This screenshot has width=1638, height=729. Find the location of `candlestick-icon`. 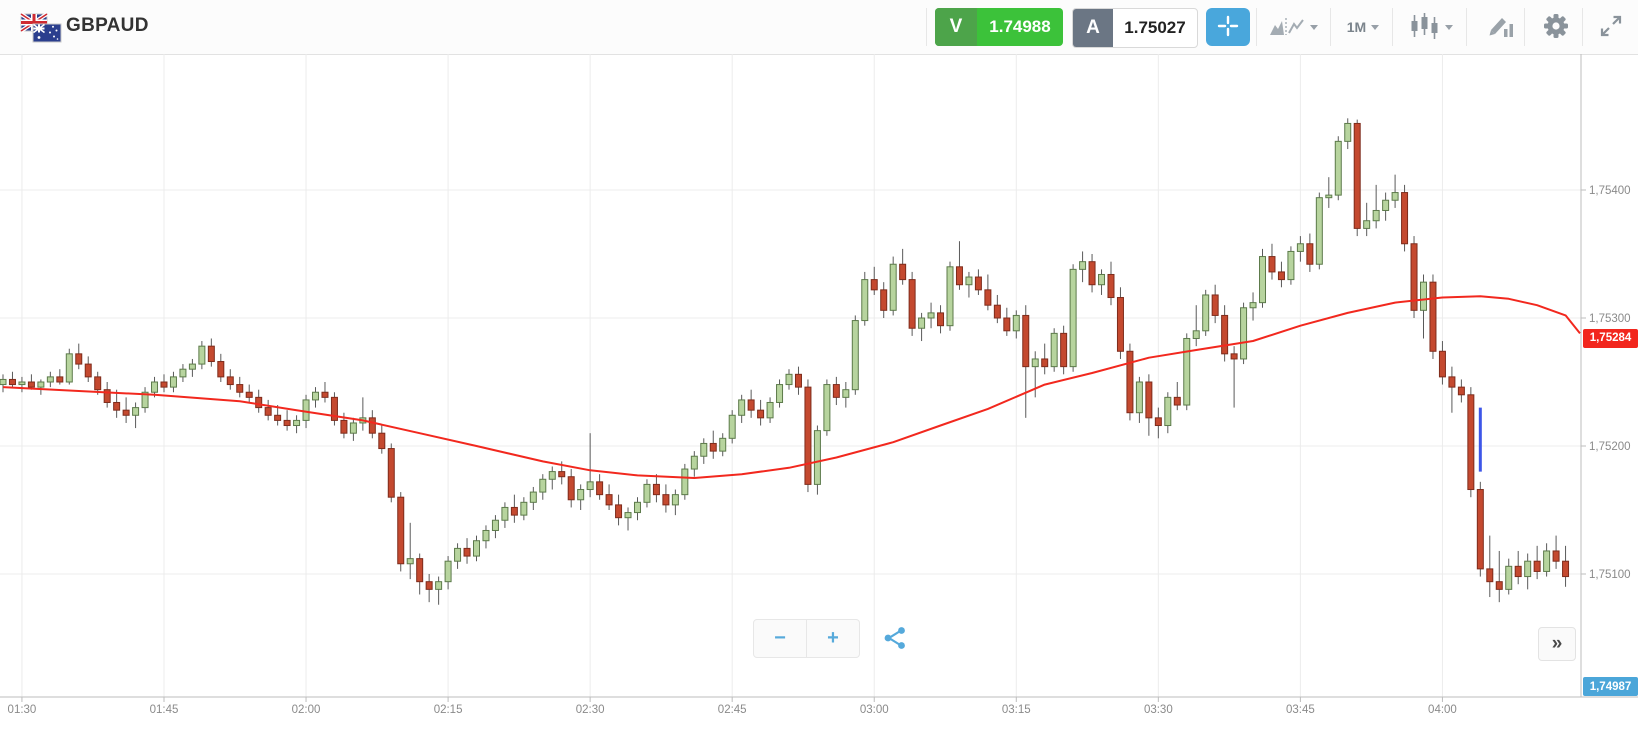

candlestick-icon is located at coordinates (1425, 27).